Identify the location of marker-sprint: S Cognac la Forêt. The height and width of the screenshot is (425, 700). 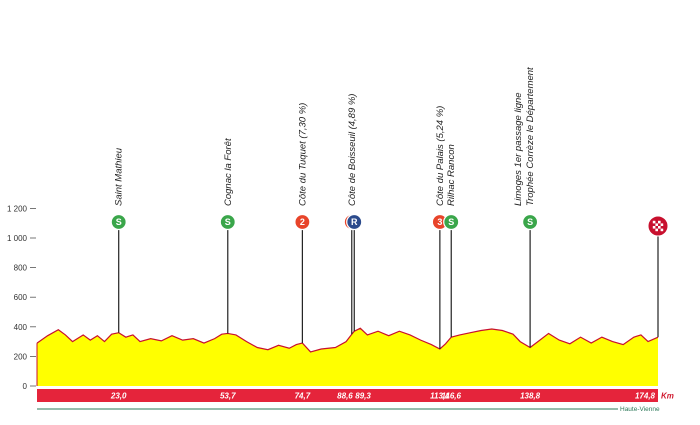
(227, 236).